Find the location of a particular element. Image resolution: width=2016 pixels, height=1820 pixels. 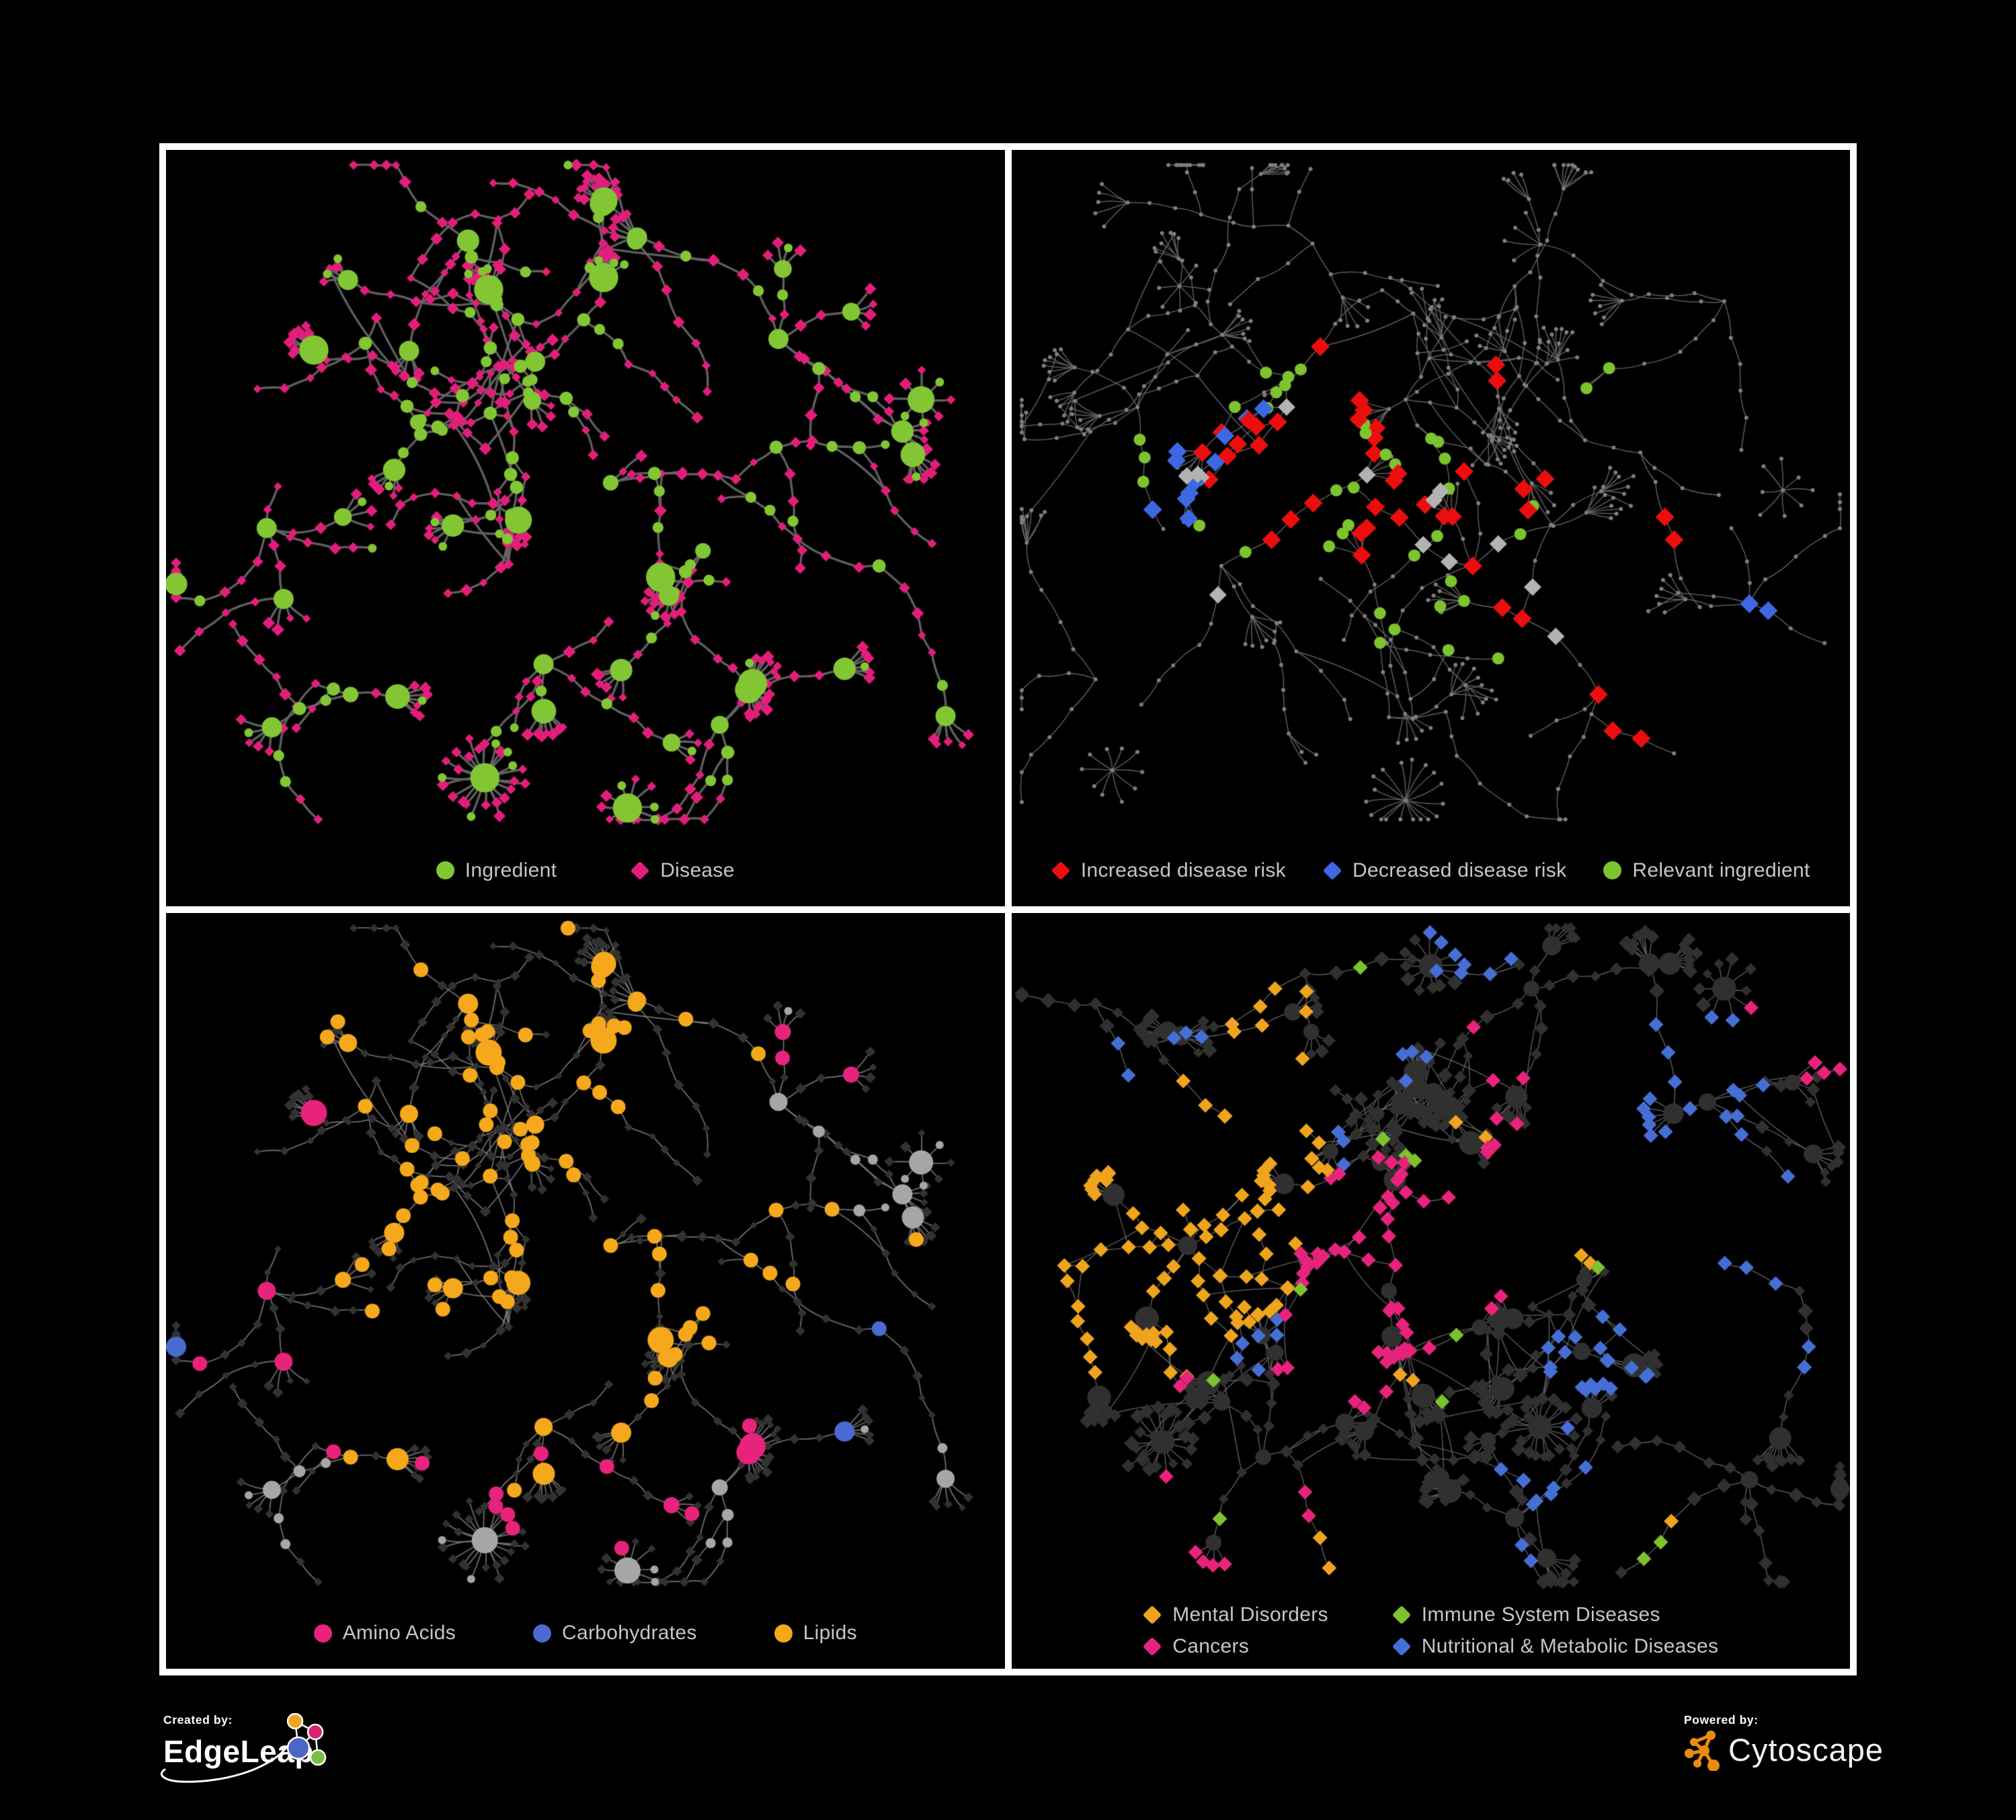

legend-label: Immune System Diseases is located at coordinates (1540, 1615).